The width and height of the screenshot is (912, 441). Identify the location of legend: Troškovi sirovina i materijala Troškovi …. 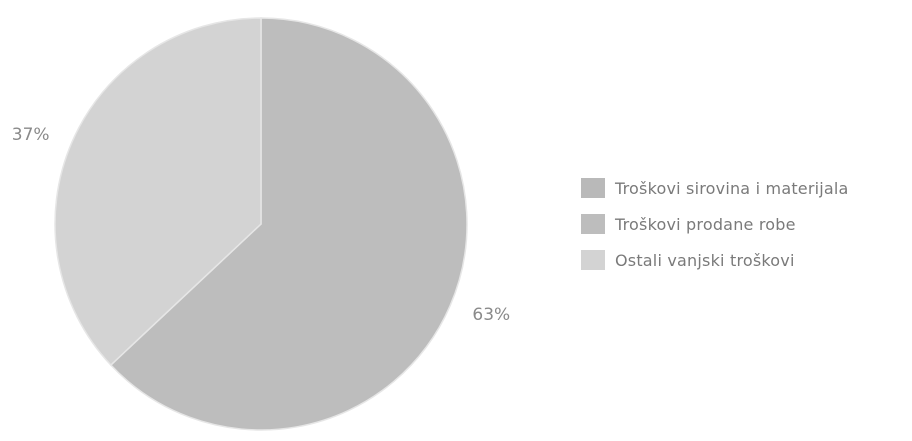
(715, 224).